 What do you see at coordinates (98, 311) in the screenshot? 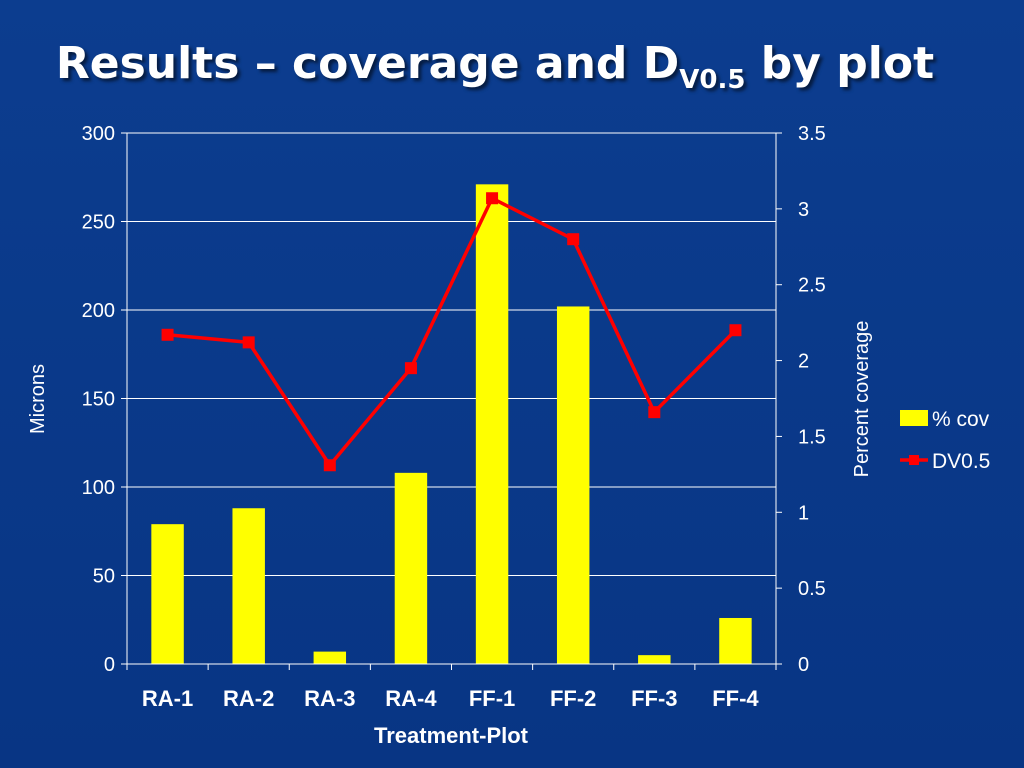
I see `y-tick-label: 200` at bounding box center [98, 311].